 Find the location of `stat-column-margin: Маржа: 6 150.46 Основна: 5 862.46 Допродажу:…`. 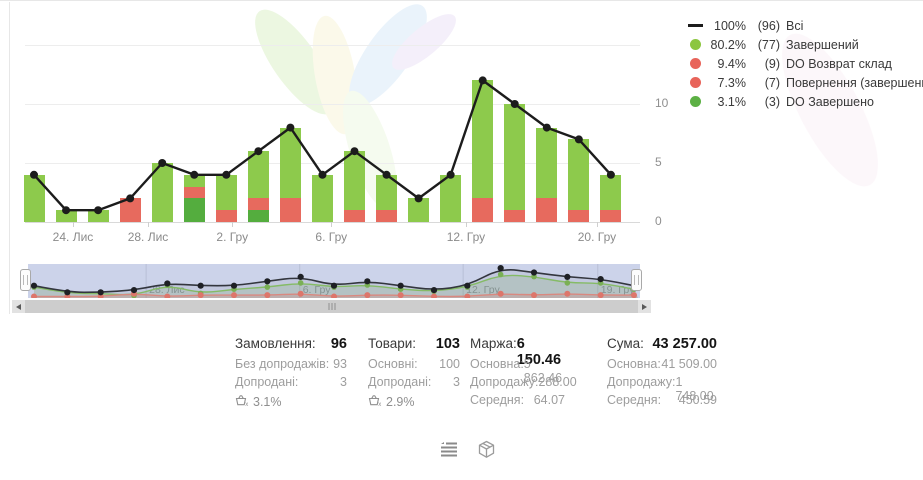

stat-column-margin: Маржа: 6 150.46 Основна: 5 862.46 Допродажу:… is located at coordinates (523, 373).